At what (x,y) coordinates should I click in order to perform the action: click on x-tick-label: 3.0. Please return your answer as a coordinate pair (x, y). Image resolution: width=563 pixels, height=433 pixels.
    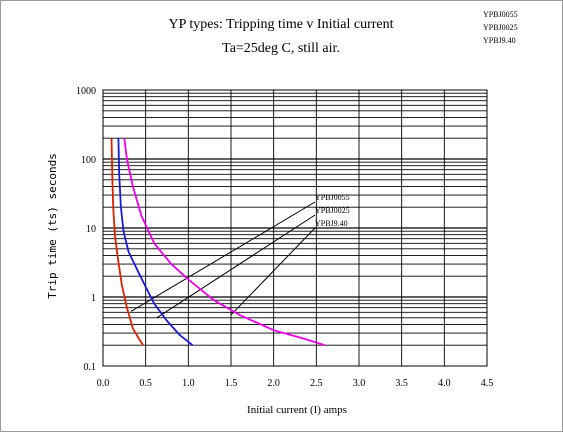
    Looking at the image, I should click on (359, 383).